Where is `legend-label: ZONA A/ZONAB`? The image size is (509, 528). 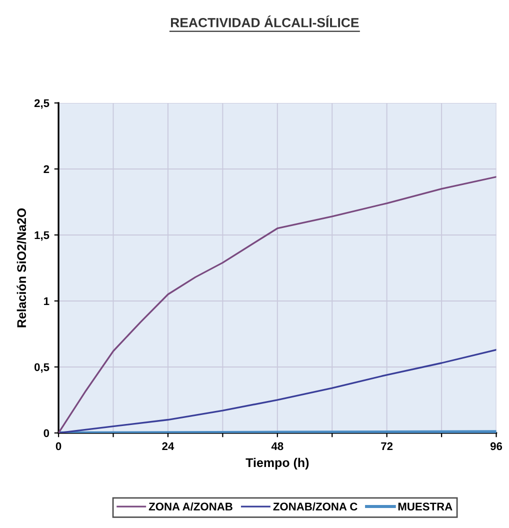
legend-label: ZONA A/ZONAB is located at coordinates (190, 506).